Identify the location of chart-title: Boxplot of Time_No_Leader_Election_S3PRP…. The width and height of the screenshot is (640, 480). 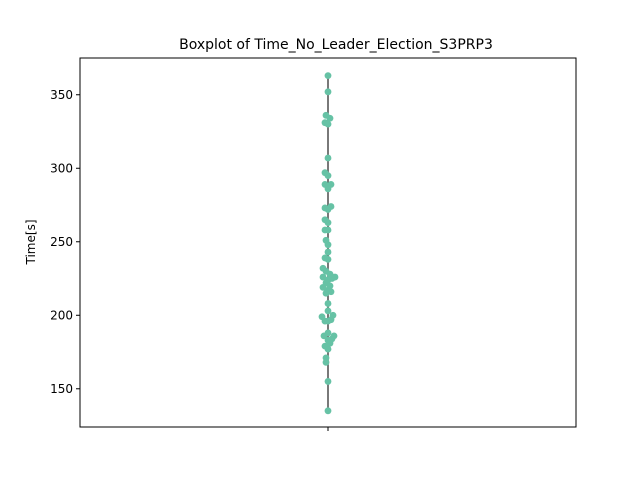
(336, 45).